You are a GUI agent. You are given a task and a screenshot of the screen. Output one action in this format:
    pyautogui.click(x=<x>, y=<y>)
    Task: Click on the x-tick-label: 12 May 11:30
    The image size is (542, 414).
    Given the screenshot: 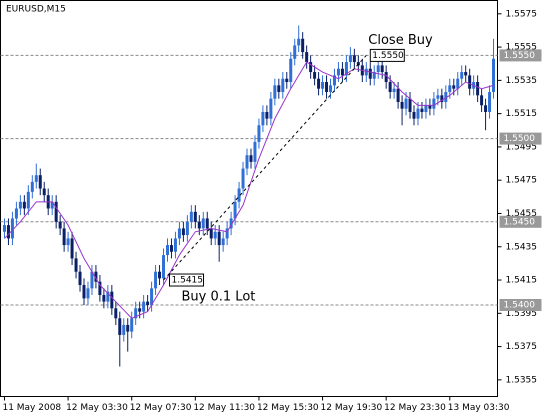 What is the action you would take?
    pyautogui.click(x=224, y=408)
    